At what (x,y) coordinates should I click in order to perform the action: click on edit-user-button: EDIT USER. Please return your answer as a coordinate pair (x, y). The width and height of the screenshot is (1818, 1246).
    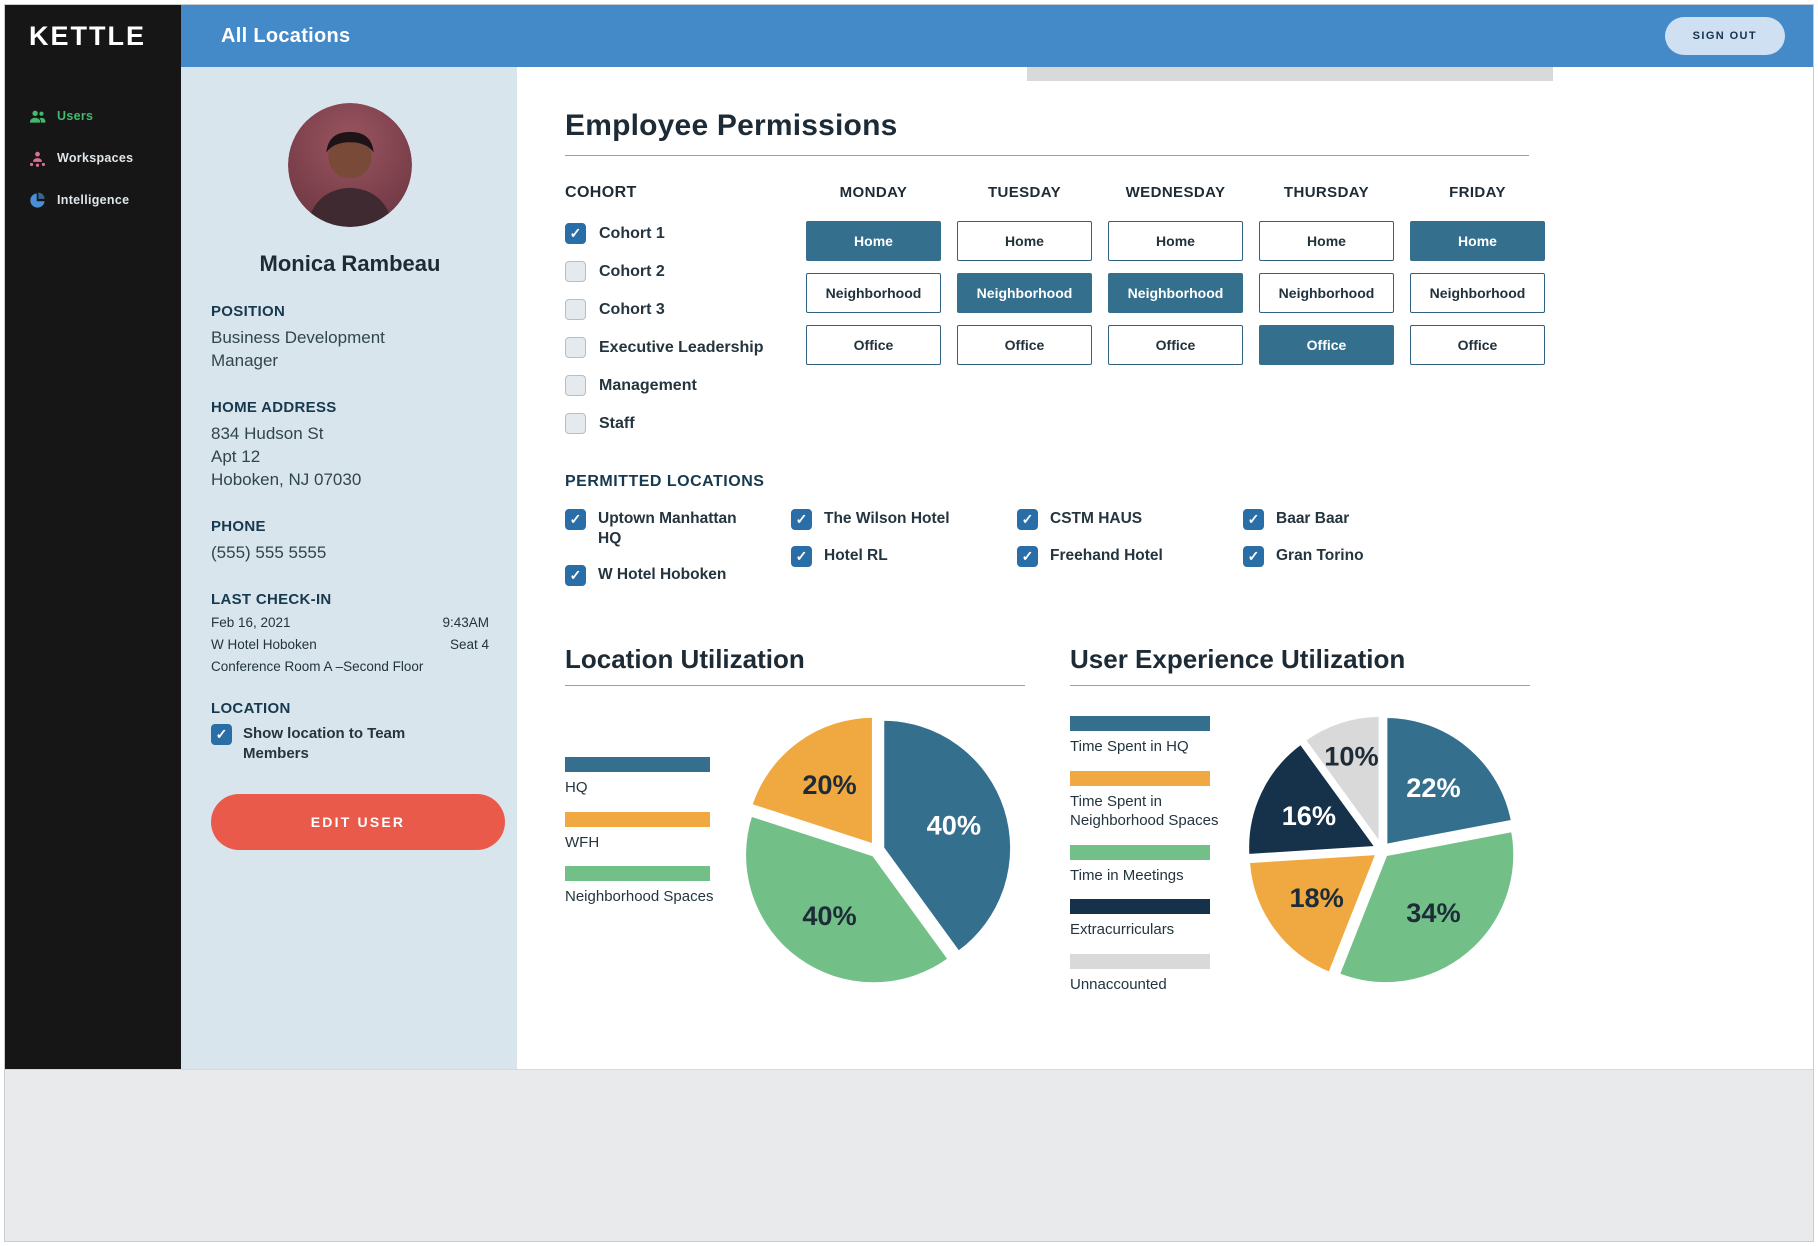
    Looking at the image, I should click on (358, 822).